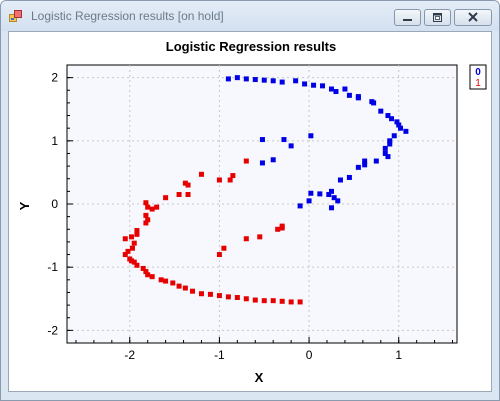 This screenshot has height=401, width=500. I want to click on y-tick-label: -1, so click(52, 267).